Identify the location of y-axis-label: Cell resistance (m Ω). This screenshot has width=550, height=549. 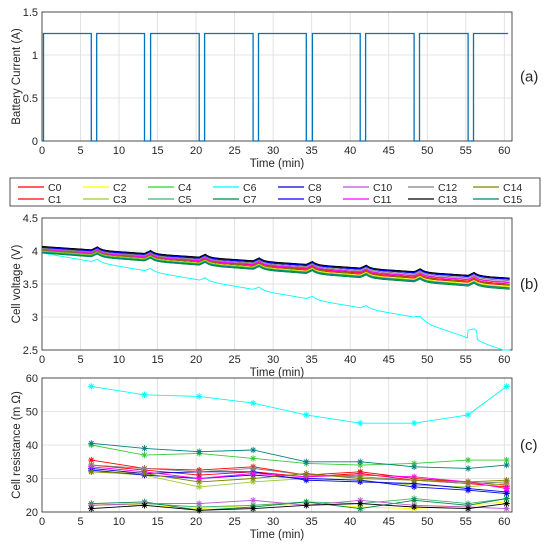
(17, 445).